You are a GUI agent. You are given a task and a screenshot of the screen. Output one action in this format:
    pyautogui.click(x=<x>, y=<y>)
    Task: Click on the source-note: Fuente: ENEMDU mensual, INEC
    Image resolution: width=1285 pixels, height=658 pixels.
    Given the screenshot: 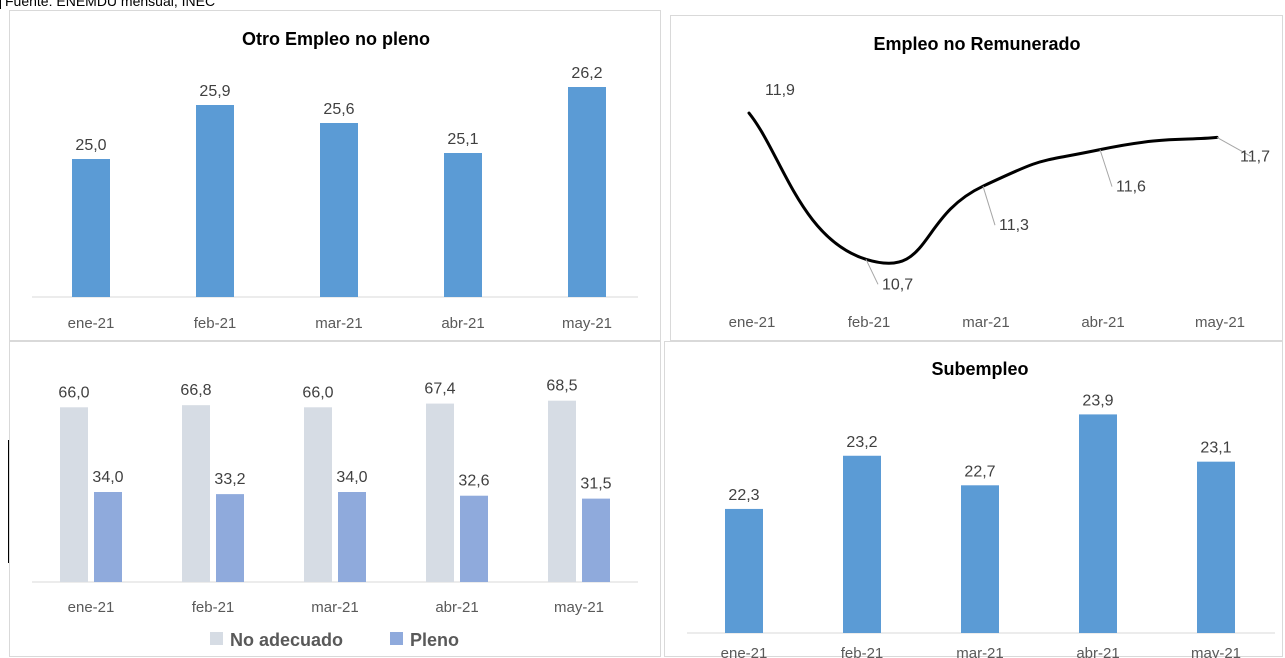 What is the action you would take?
    pyautogui.click(x=107, y=4)
    